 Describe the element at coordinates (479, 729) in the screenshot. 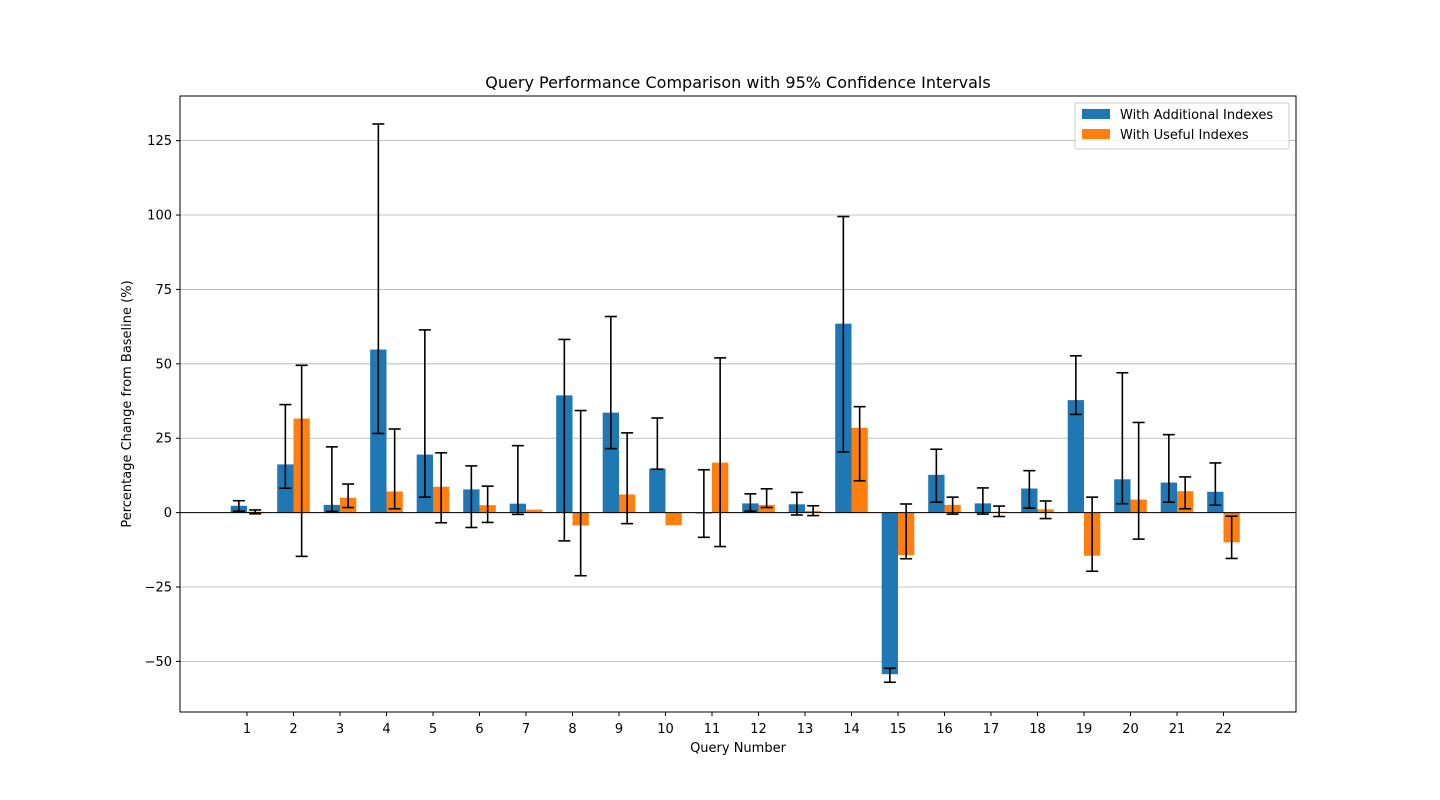

I see `x-tick-label: 6` at that location.